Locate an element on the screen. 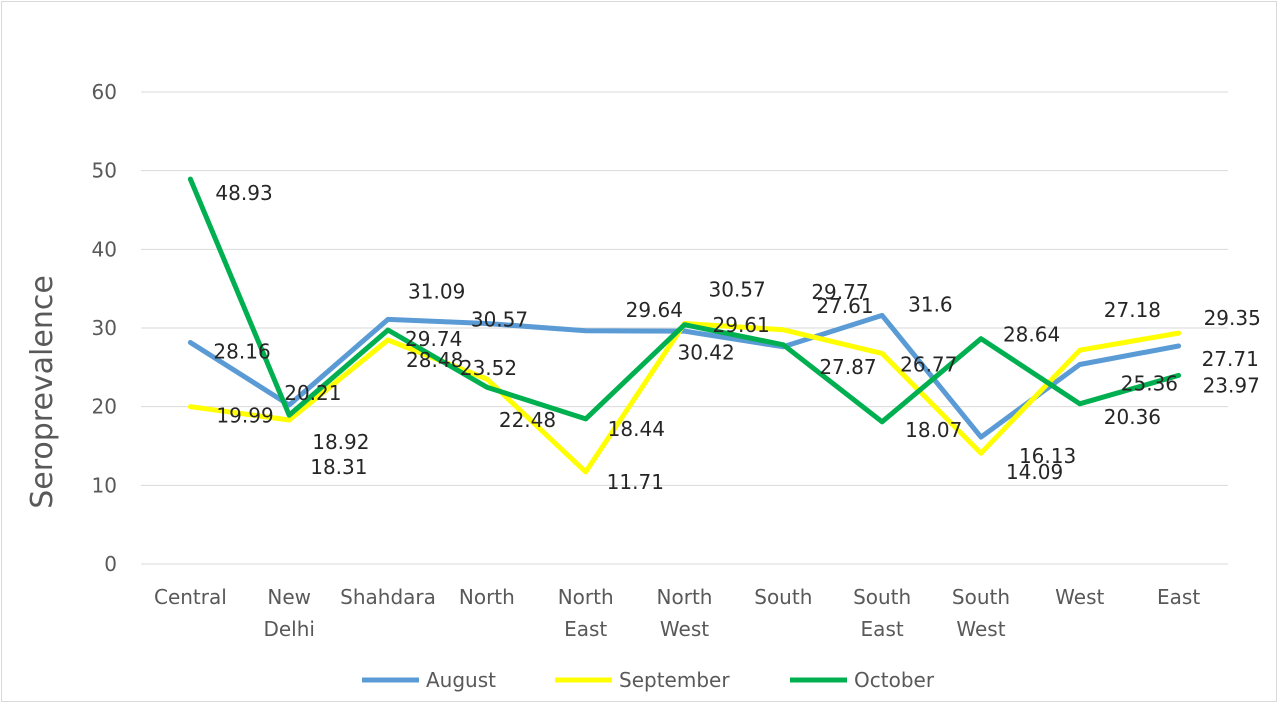 Image resolution: width=1280 pixels, height=705 pixels. data-label-october: 18.07 is located at coordinates (933, 430).